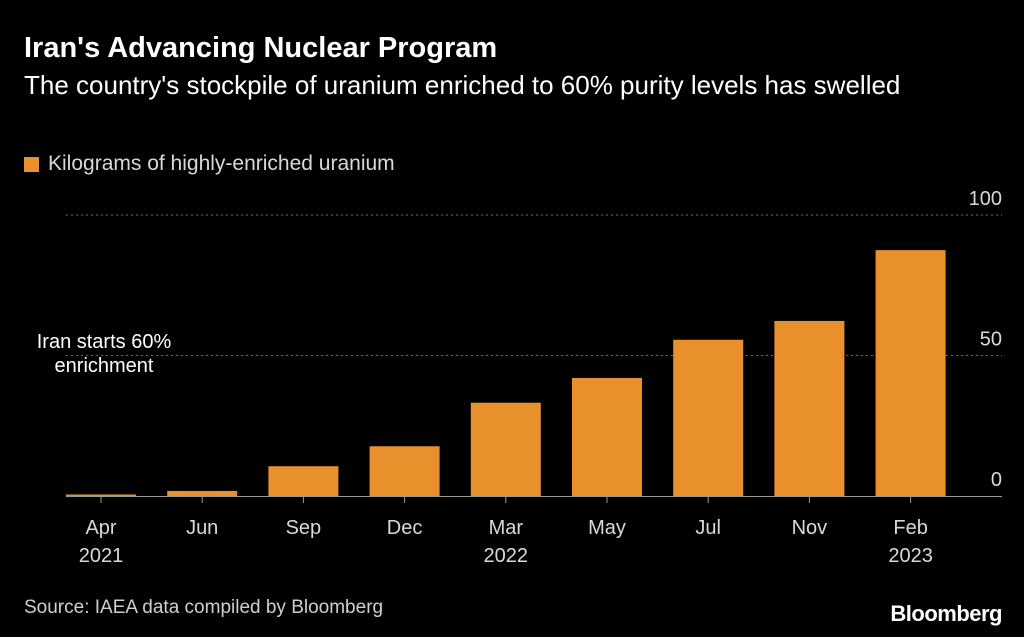 This screenshot has width=1024, height=637. What do you see at coordinates (996, 480) in the screenshot?
I see `y-tick-label: 0` at bounding box center [996, 480].